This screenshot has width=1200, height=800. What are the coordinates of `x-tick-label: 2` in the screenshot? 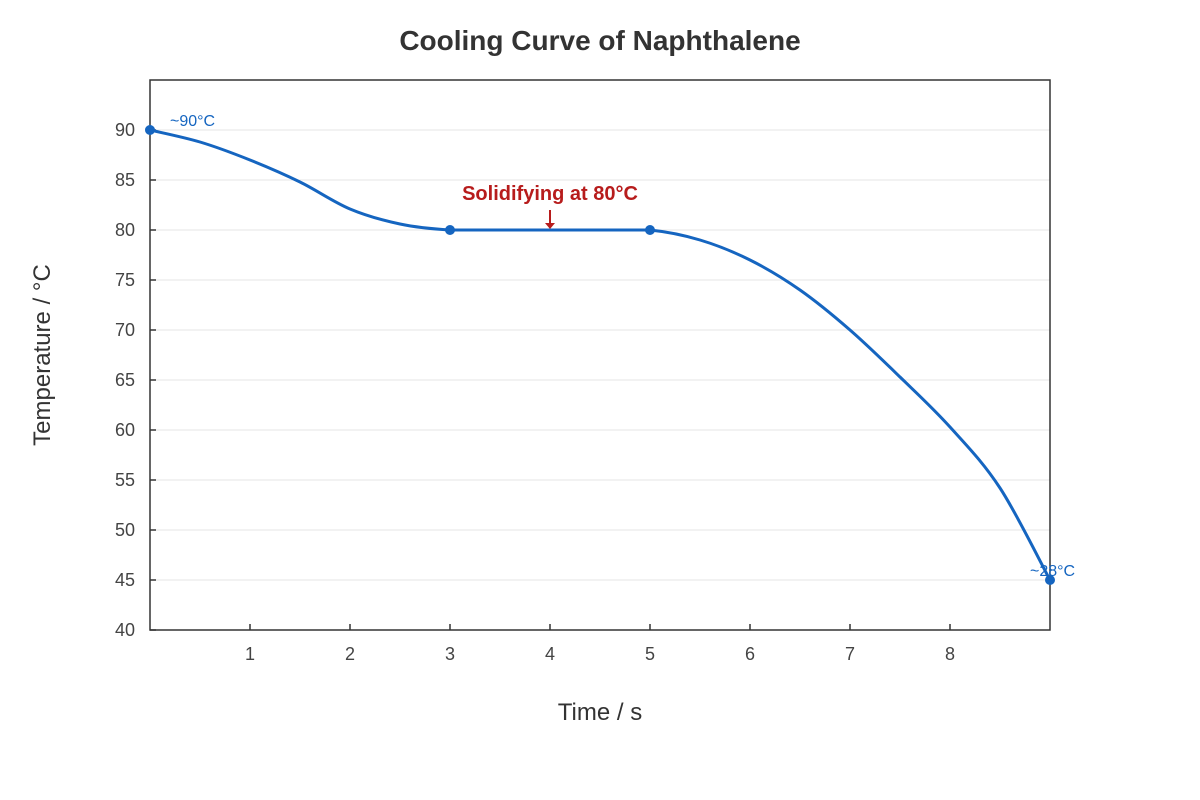 It's located at (350, 654).